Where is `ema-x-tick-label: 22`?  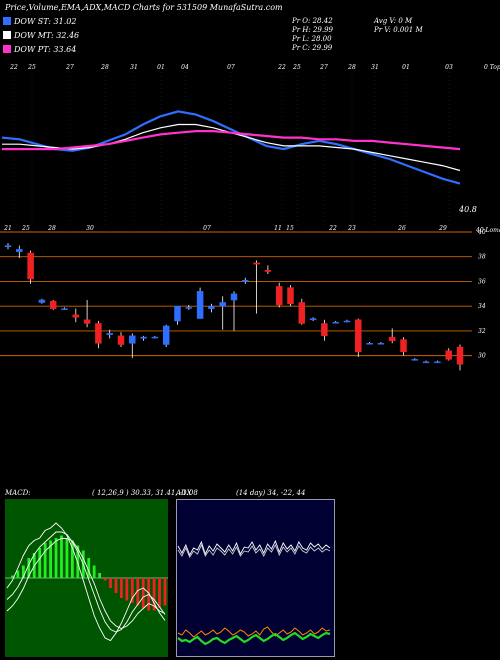
ema-x-tick-label: 22 is located at coordinates (13, 67).